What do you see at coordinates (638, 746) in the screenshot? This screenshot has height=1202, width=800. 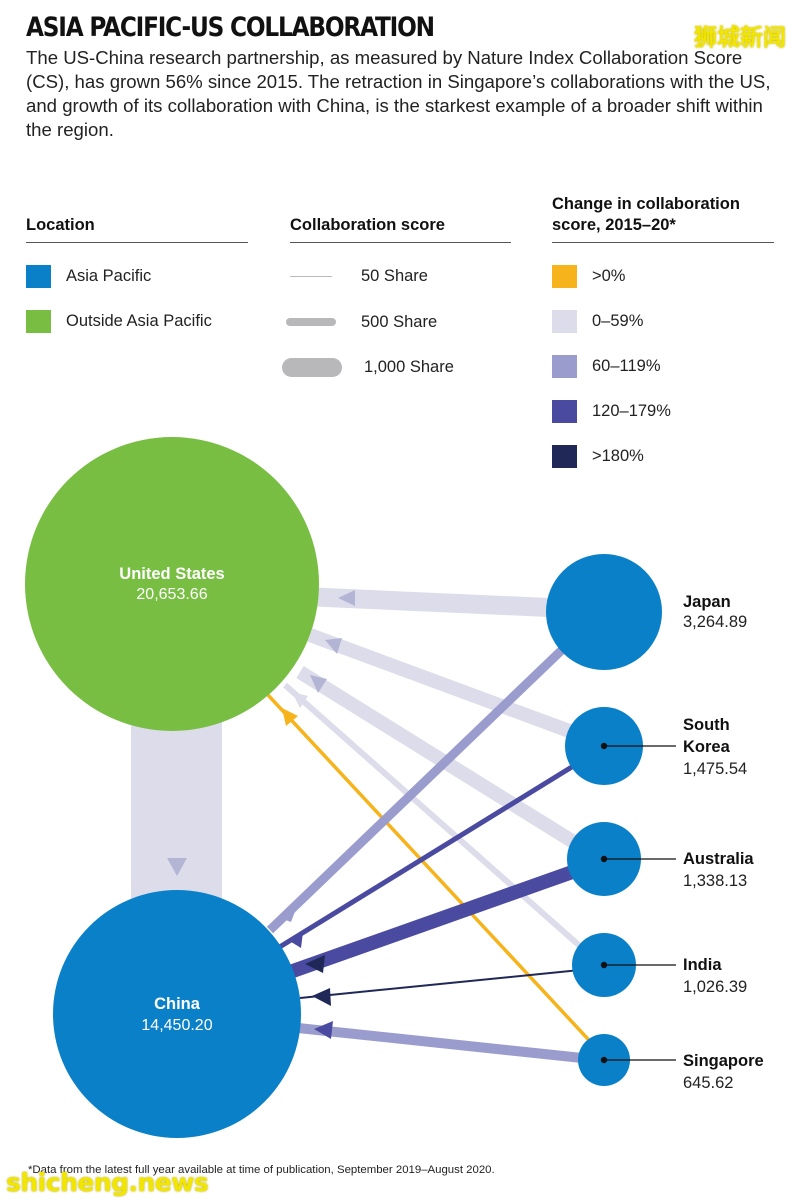 I see `leader-south-korea` at bounding box center [638, 746].